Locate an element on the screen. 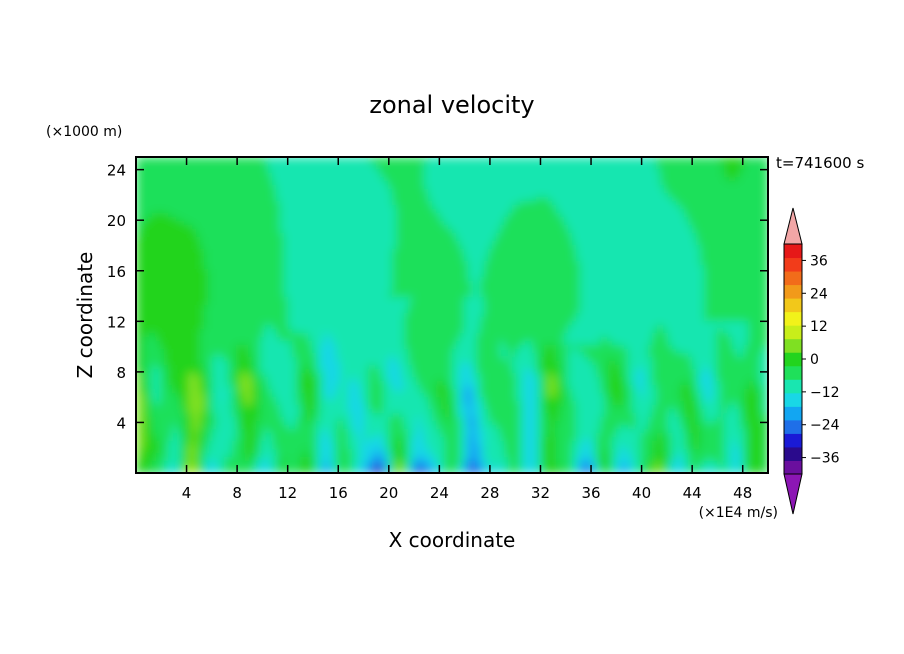 This screenshot has height=654, width=904. colorbar-label: −12 is located at coordinates (825, 393).